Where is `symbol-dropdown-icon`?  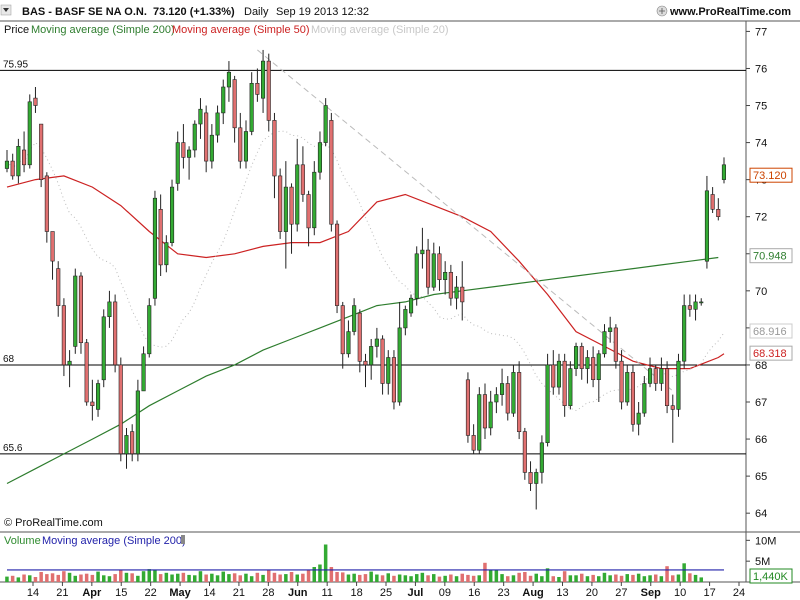
symbol-dropdown-icon is located at coordinates (6, 10).